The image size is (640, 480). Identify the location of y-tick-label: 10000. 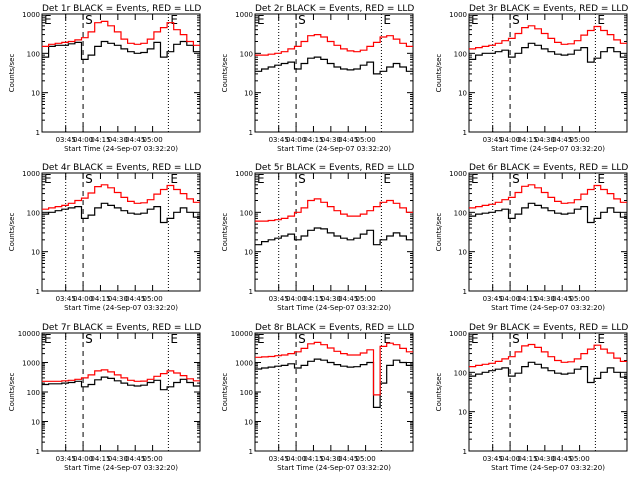
(242, 334).